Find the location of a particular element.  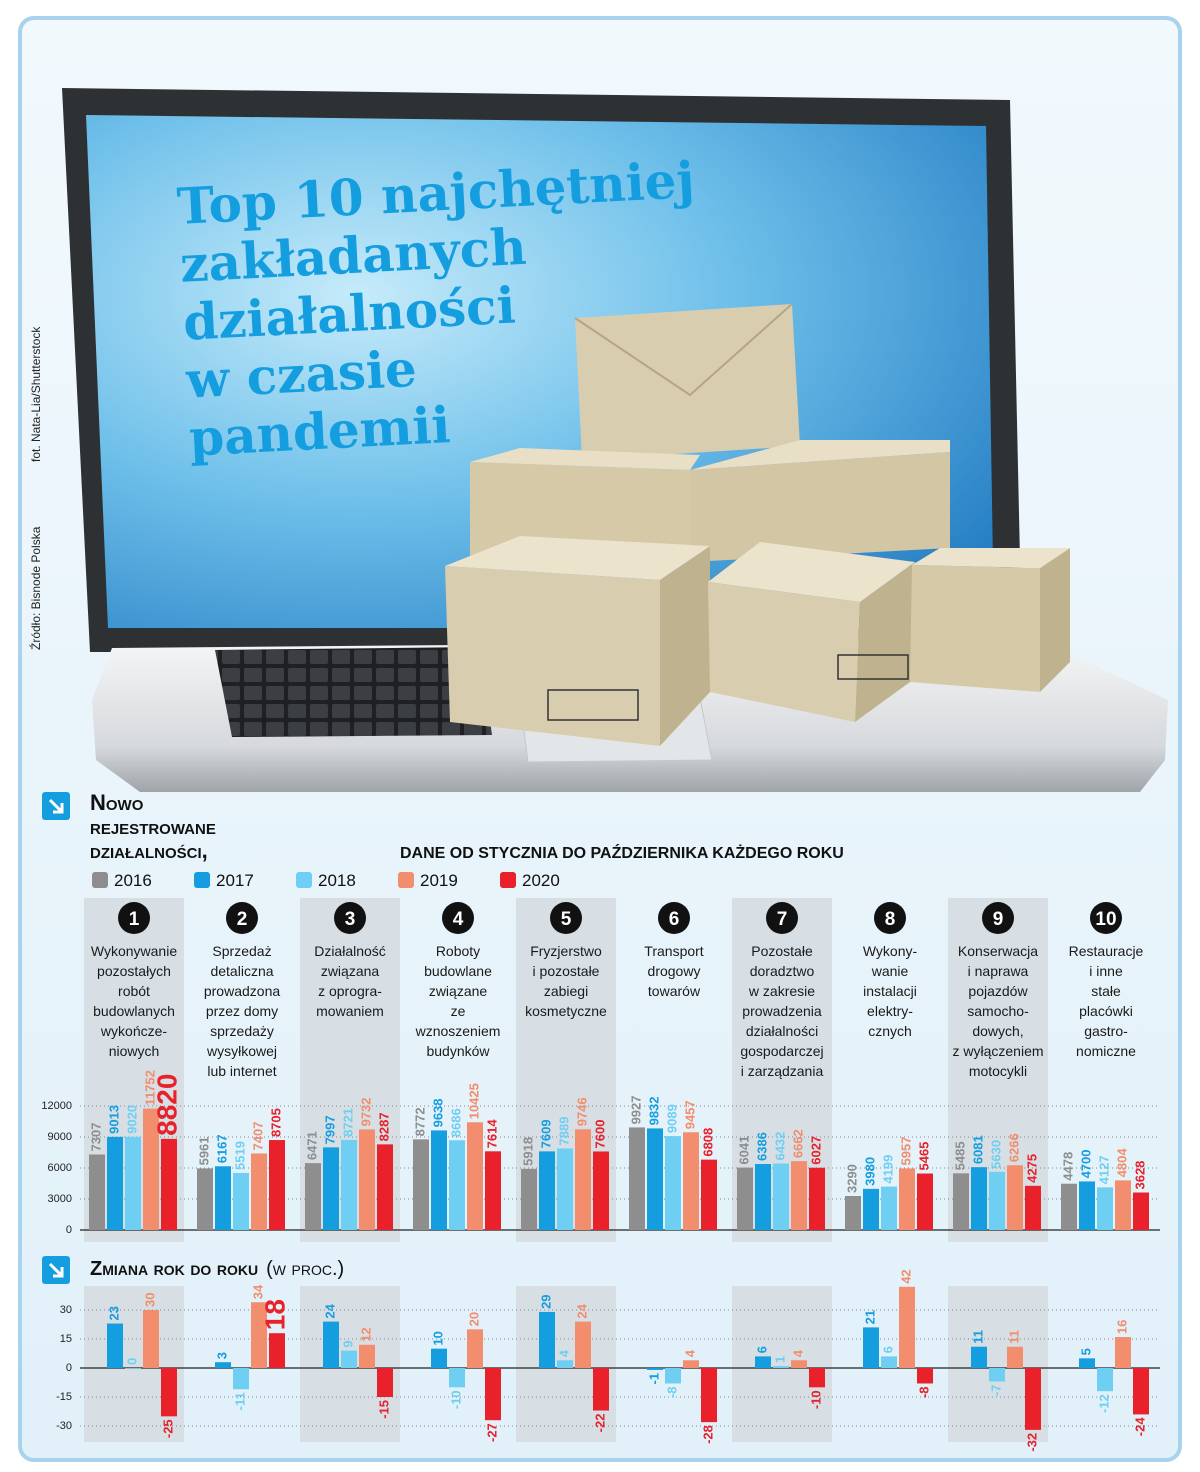

value-label: 4478 is located at coordinates (1067, 1166).